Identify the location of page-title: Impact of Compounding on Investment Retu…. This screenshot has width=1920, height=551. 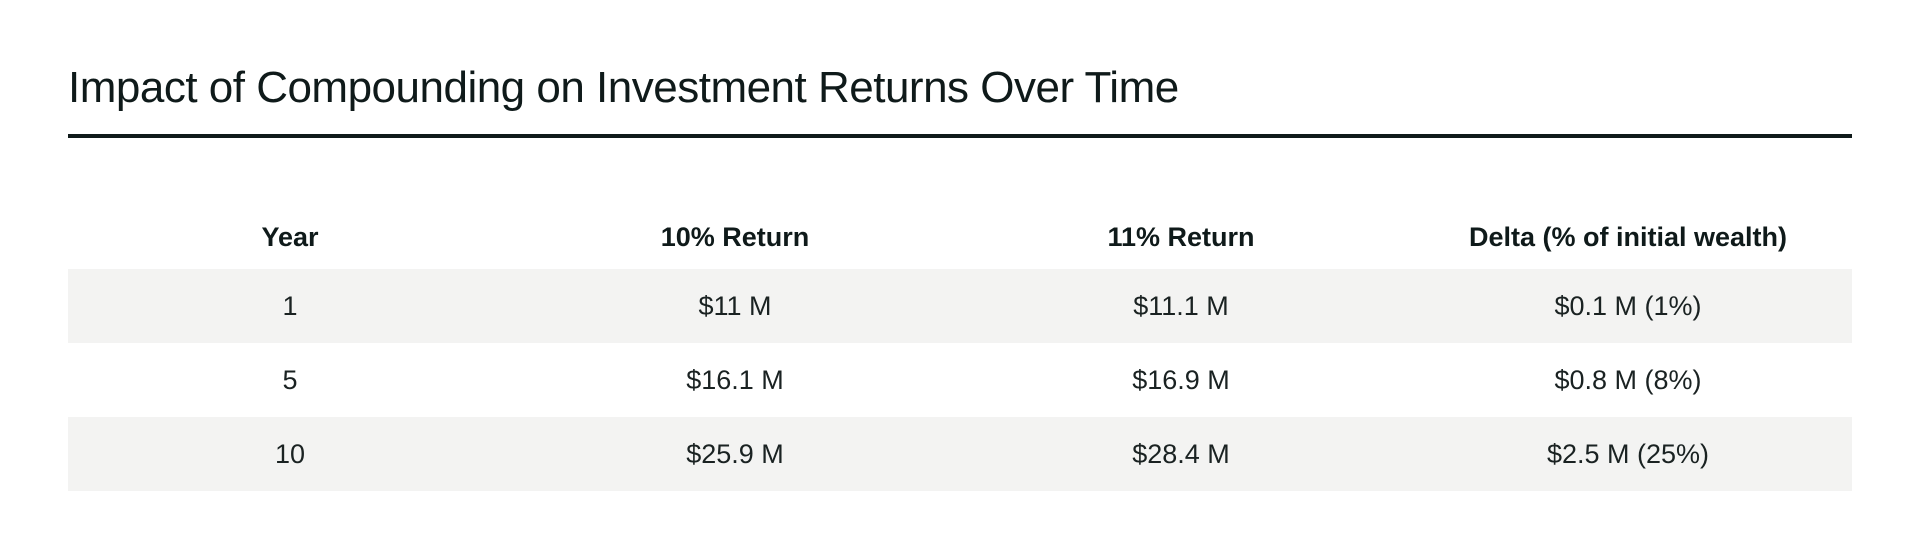
(623, 87).